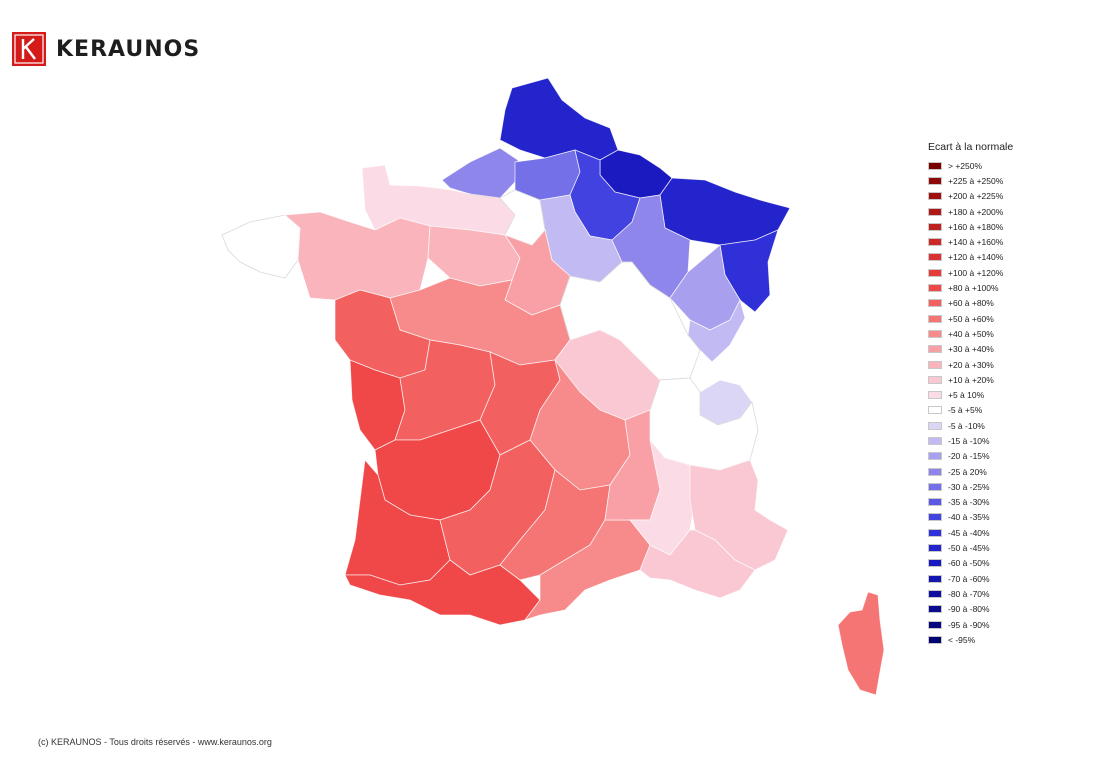  I want to click on legend-label: +50 à +60%, so click(971, 318).